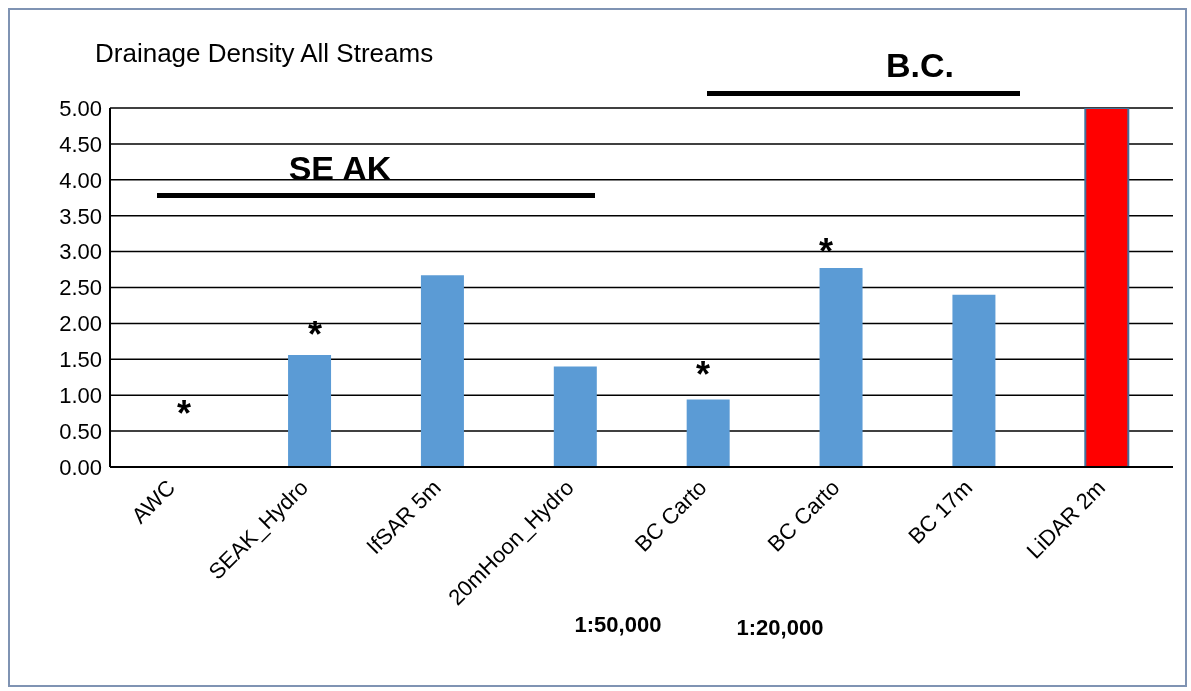  I want to click on y-tick-label: 0.50, so click(80, 431).